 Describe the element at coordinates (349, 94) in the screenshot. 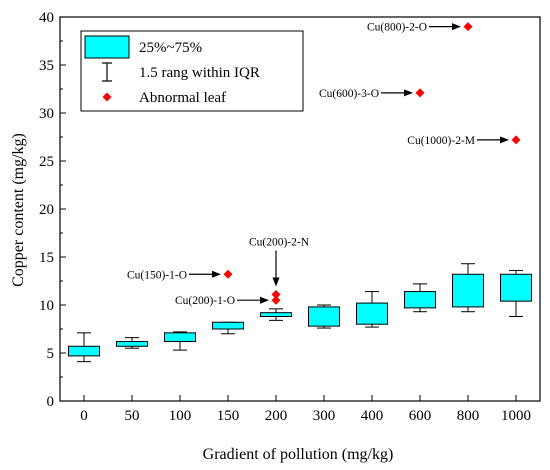

I see `annotation-label: Cu(600)-3-O` at that location.